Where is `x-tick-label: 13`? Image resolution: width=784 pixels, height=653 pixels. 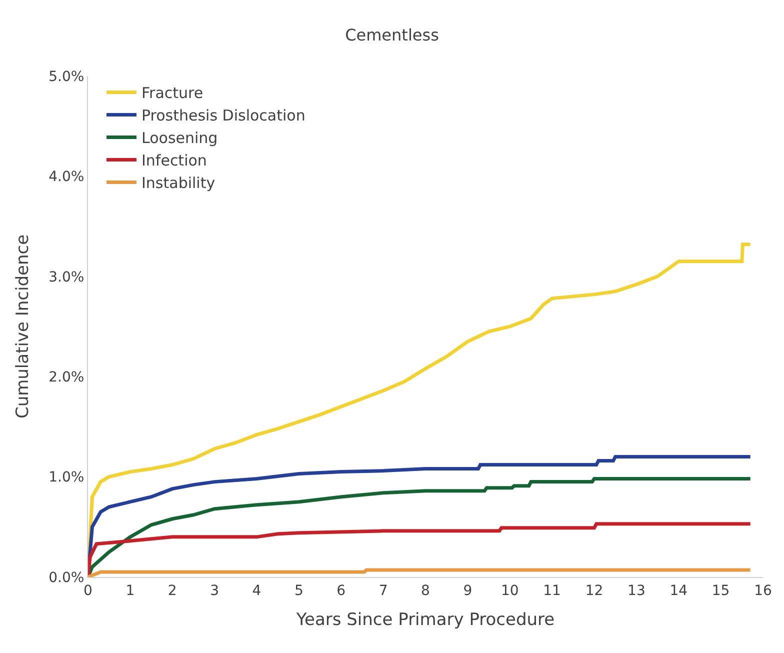 x-tick-label: 13 is located at coordinates (637, 590).